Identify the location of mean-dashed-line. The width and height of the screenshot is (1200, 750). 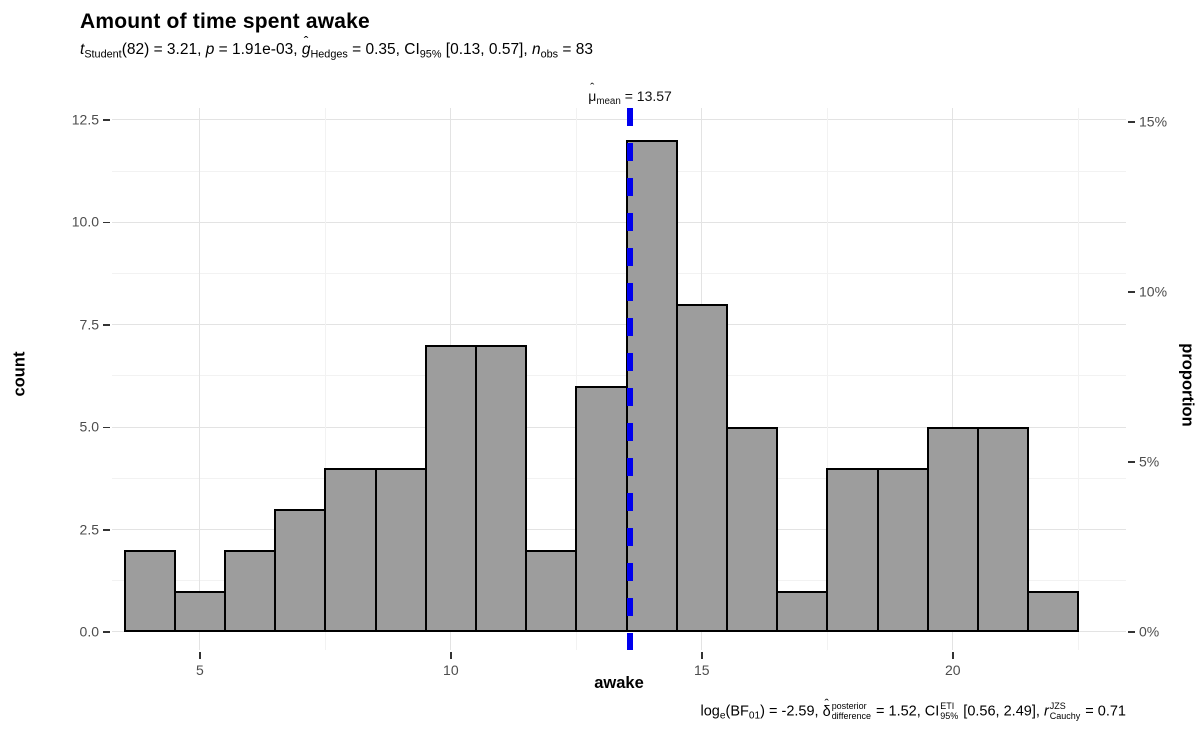
(630, 379).